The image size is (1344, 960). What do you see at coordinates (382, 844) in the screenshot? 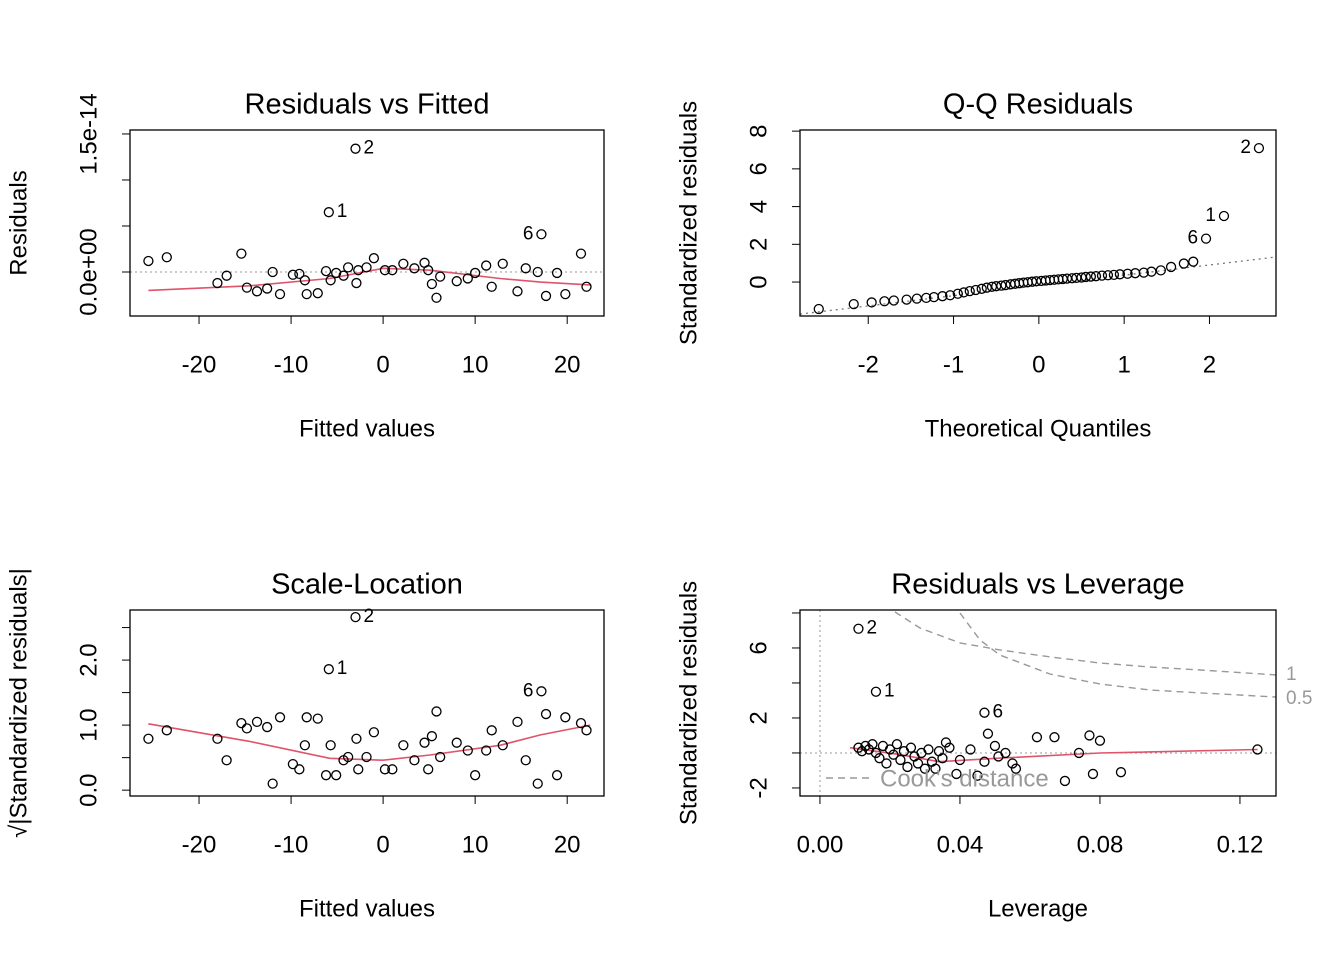
I see `x-tick-label: 0` at bounding box center [382, 844].